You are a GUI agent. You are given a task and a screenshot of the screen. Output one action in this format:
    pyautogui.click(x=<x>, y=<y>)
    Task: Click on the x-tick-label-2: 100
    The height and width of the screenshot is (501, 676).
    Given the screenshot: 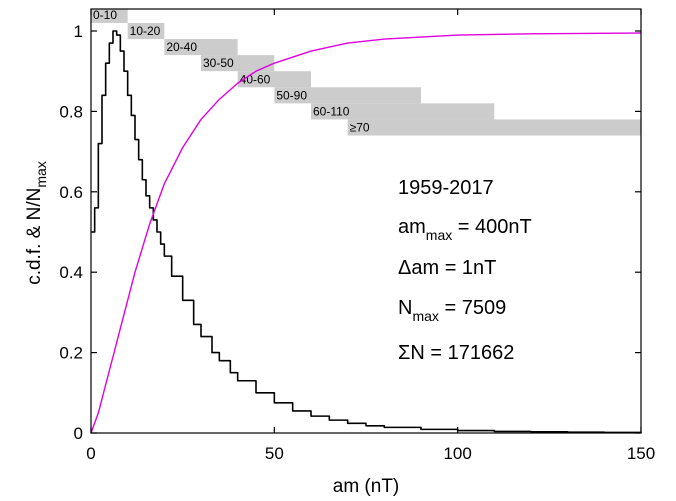 What is the action you would take?
    pyautogui.click(x=457, y=453)
    